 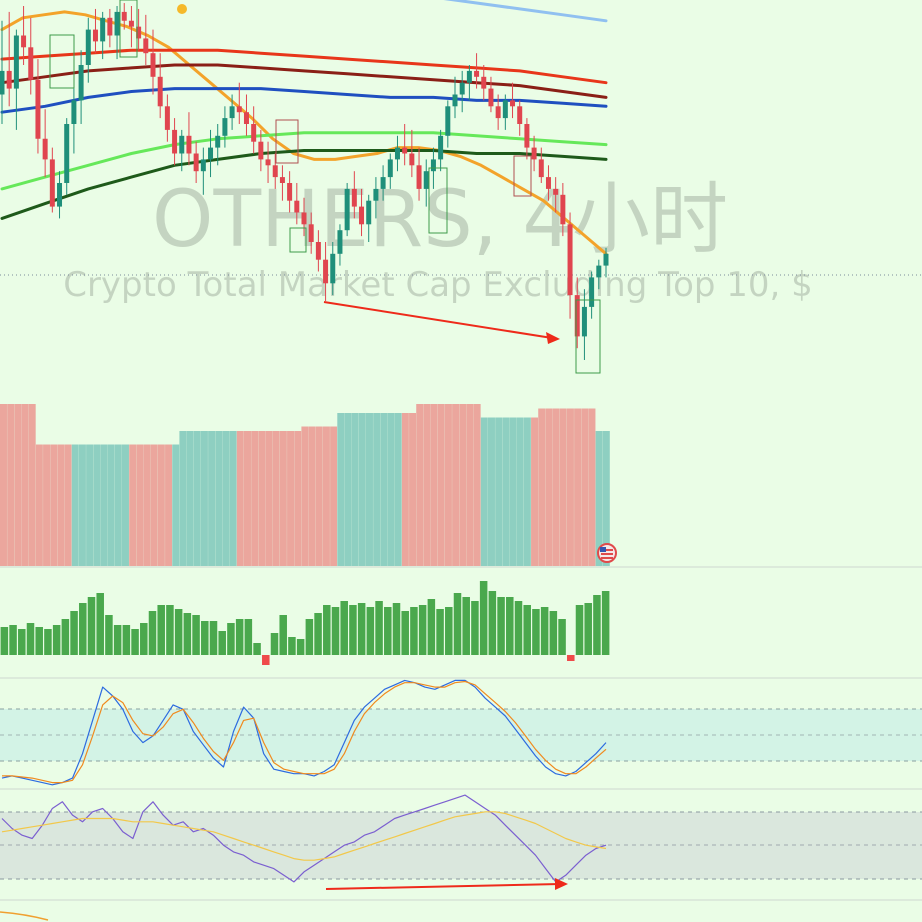 I want to click on event-marker-dot, so click(x=182, y=9).